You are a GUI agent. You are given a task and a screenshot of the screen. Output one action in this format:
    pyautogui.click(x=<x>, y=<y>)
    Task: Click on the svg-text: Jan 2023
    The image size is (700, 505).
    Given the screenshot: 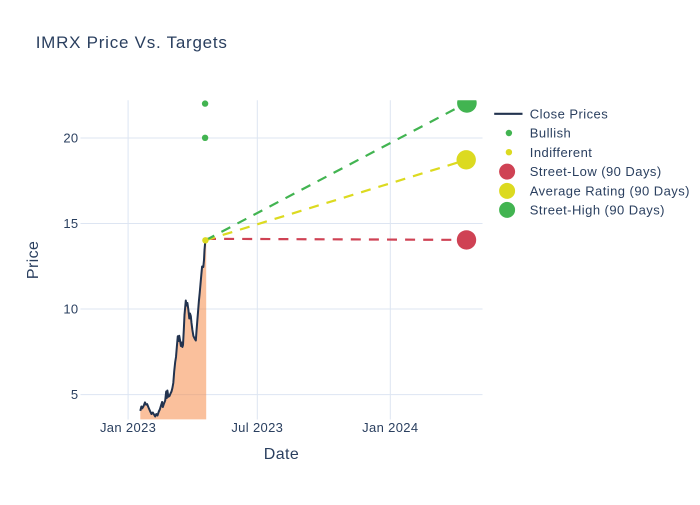 What is the action you would take?
    pyautogui.click(x=128, y=427)
    